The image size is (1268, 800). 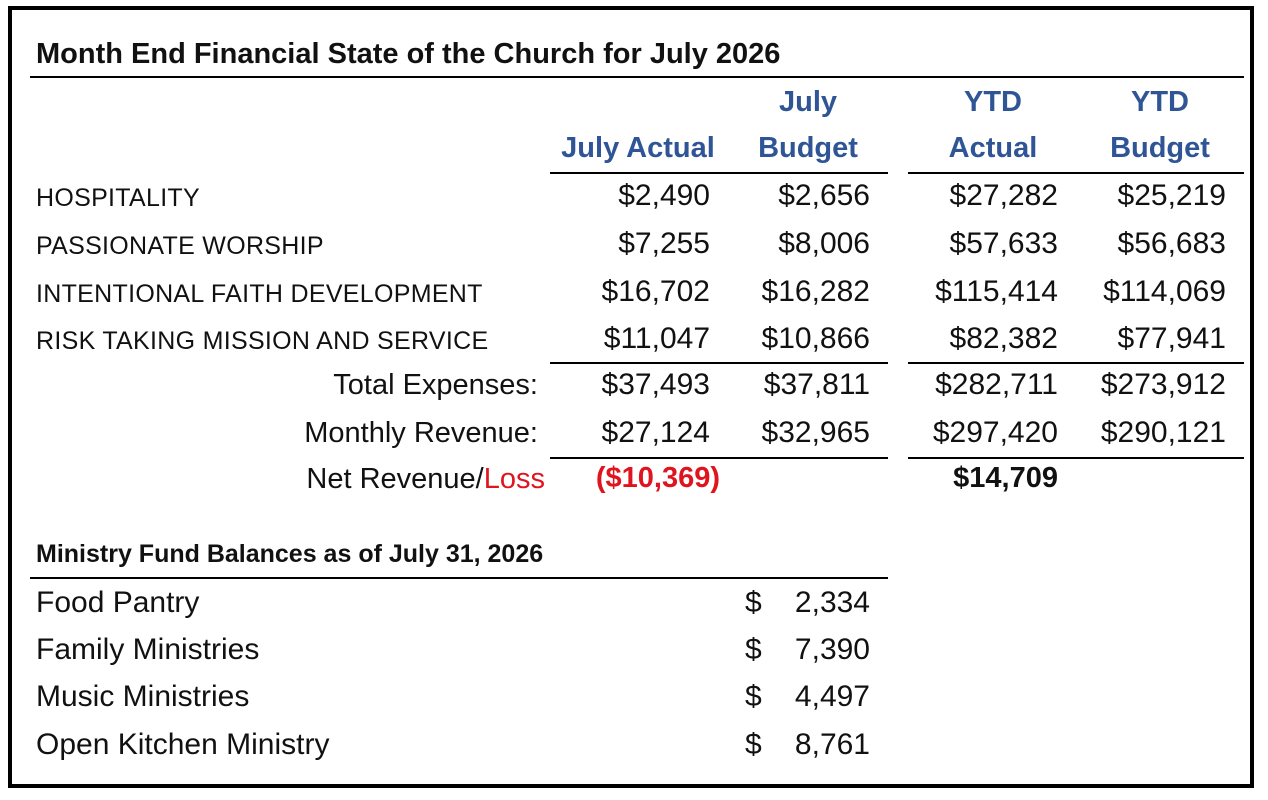 I want to click on cell-worship-ytd-actual: $57,633, so click(x=1003, y=243).